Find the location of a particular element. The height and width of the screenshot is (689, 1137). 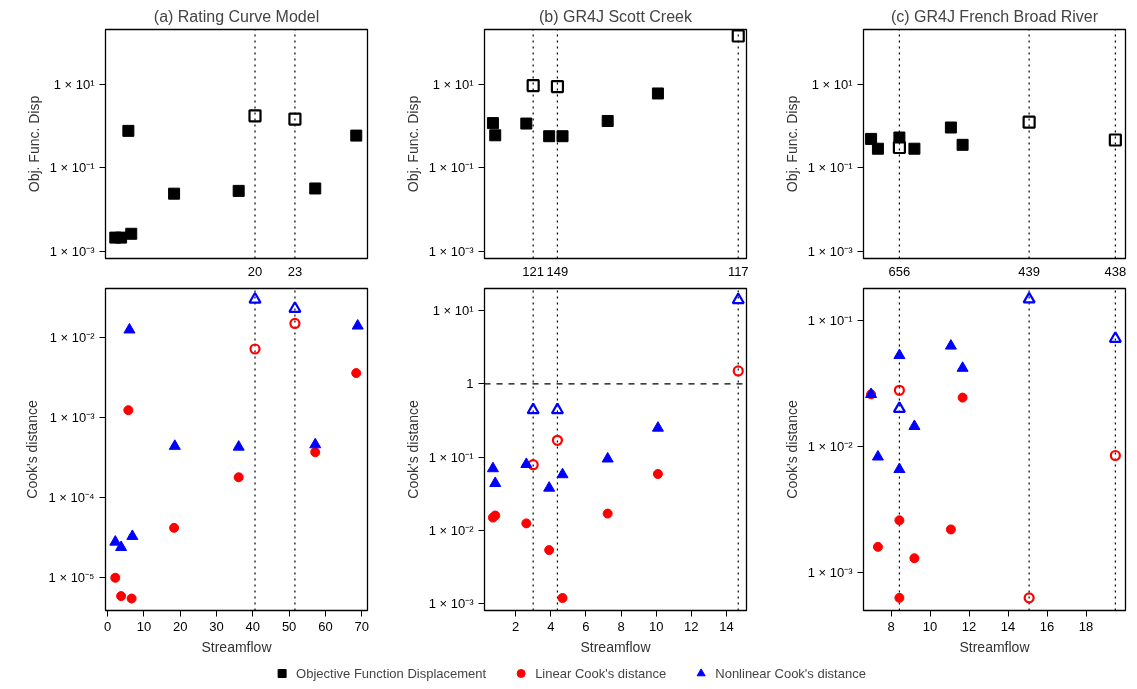

x-tick-label: 16 is located at coordinates (1047, 626).